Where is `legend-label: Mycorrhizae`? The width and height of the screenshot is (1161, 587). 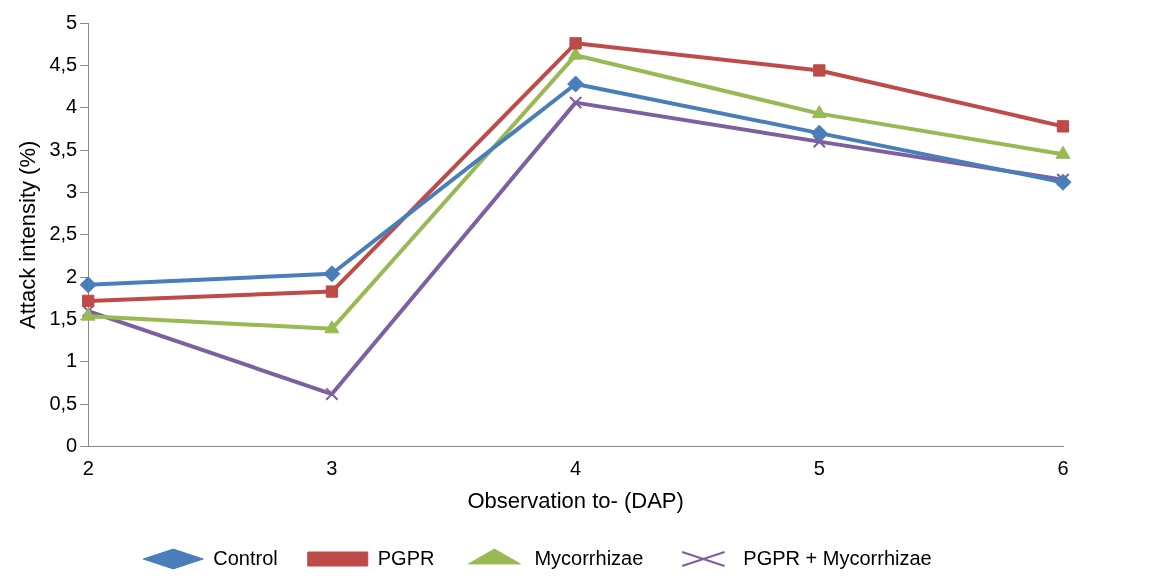 legend-label: Mycorrhizae is located at coordinates (589, 557).